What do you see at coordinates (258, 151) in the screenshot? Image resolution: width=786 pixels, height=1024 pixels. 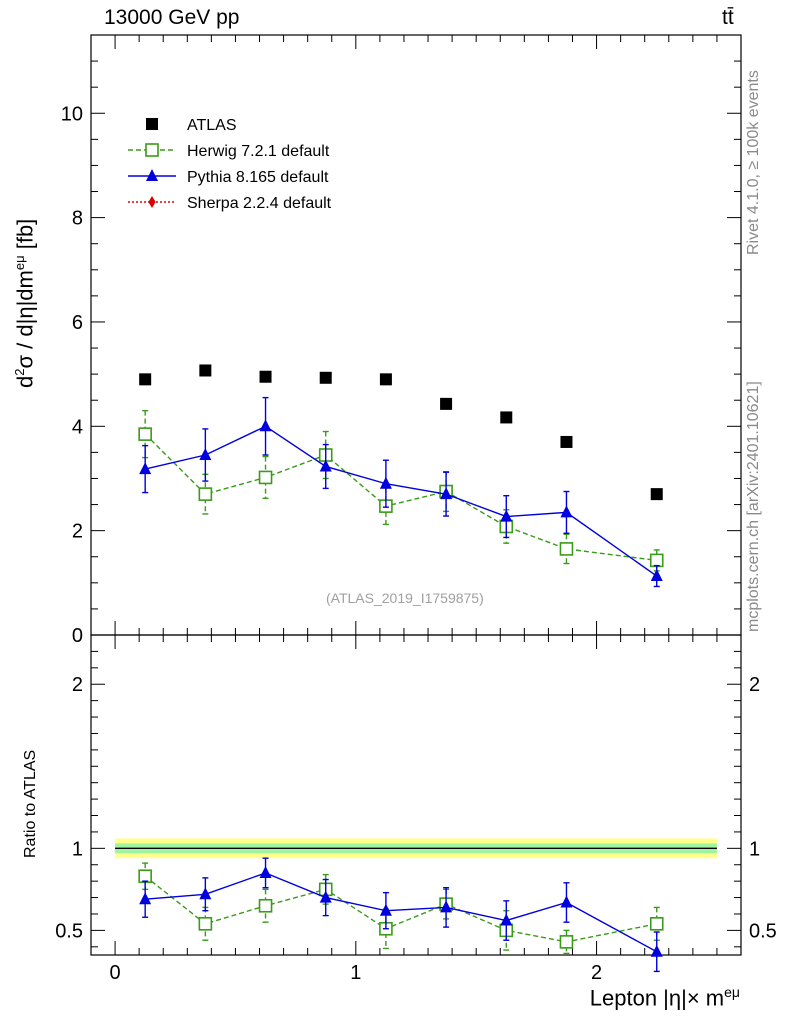 I see `legend-herwig-label: Herwig 7.2.1 default` at bounding box center [258, 151].